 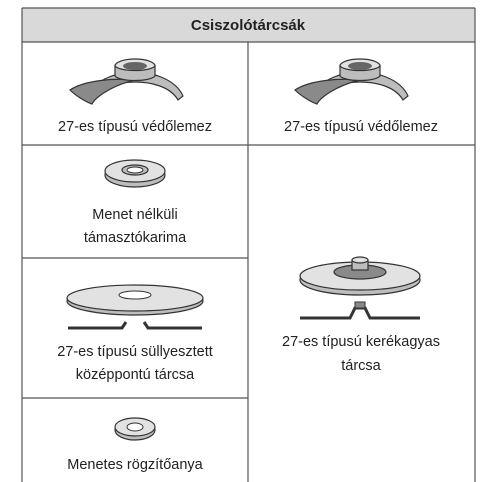 I want to click on cell-label: 27-es típusú kerékagyas, so click(x=361, y=342).